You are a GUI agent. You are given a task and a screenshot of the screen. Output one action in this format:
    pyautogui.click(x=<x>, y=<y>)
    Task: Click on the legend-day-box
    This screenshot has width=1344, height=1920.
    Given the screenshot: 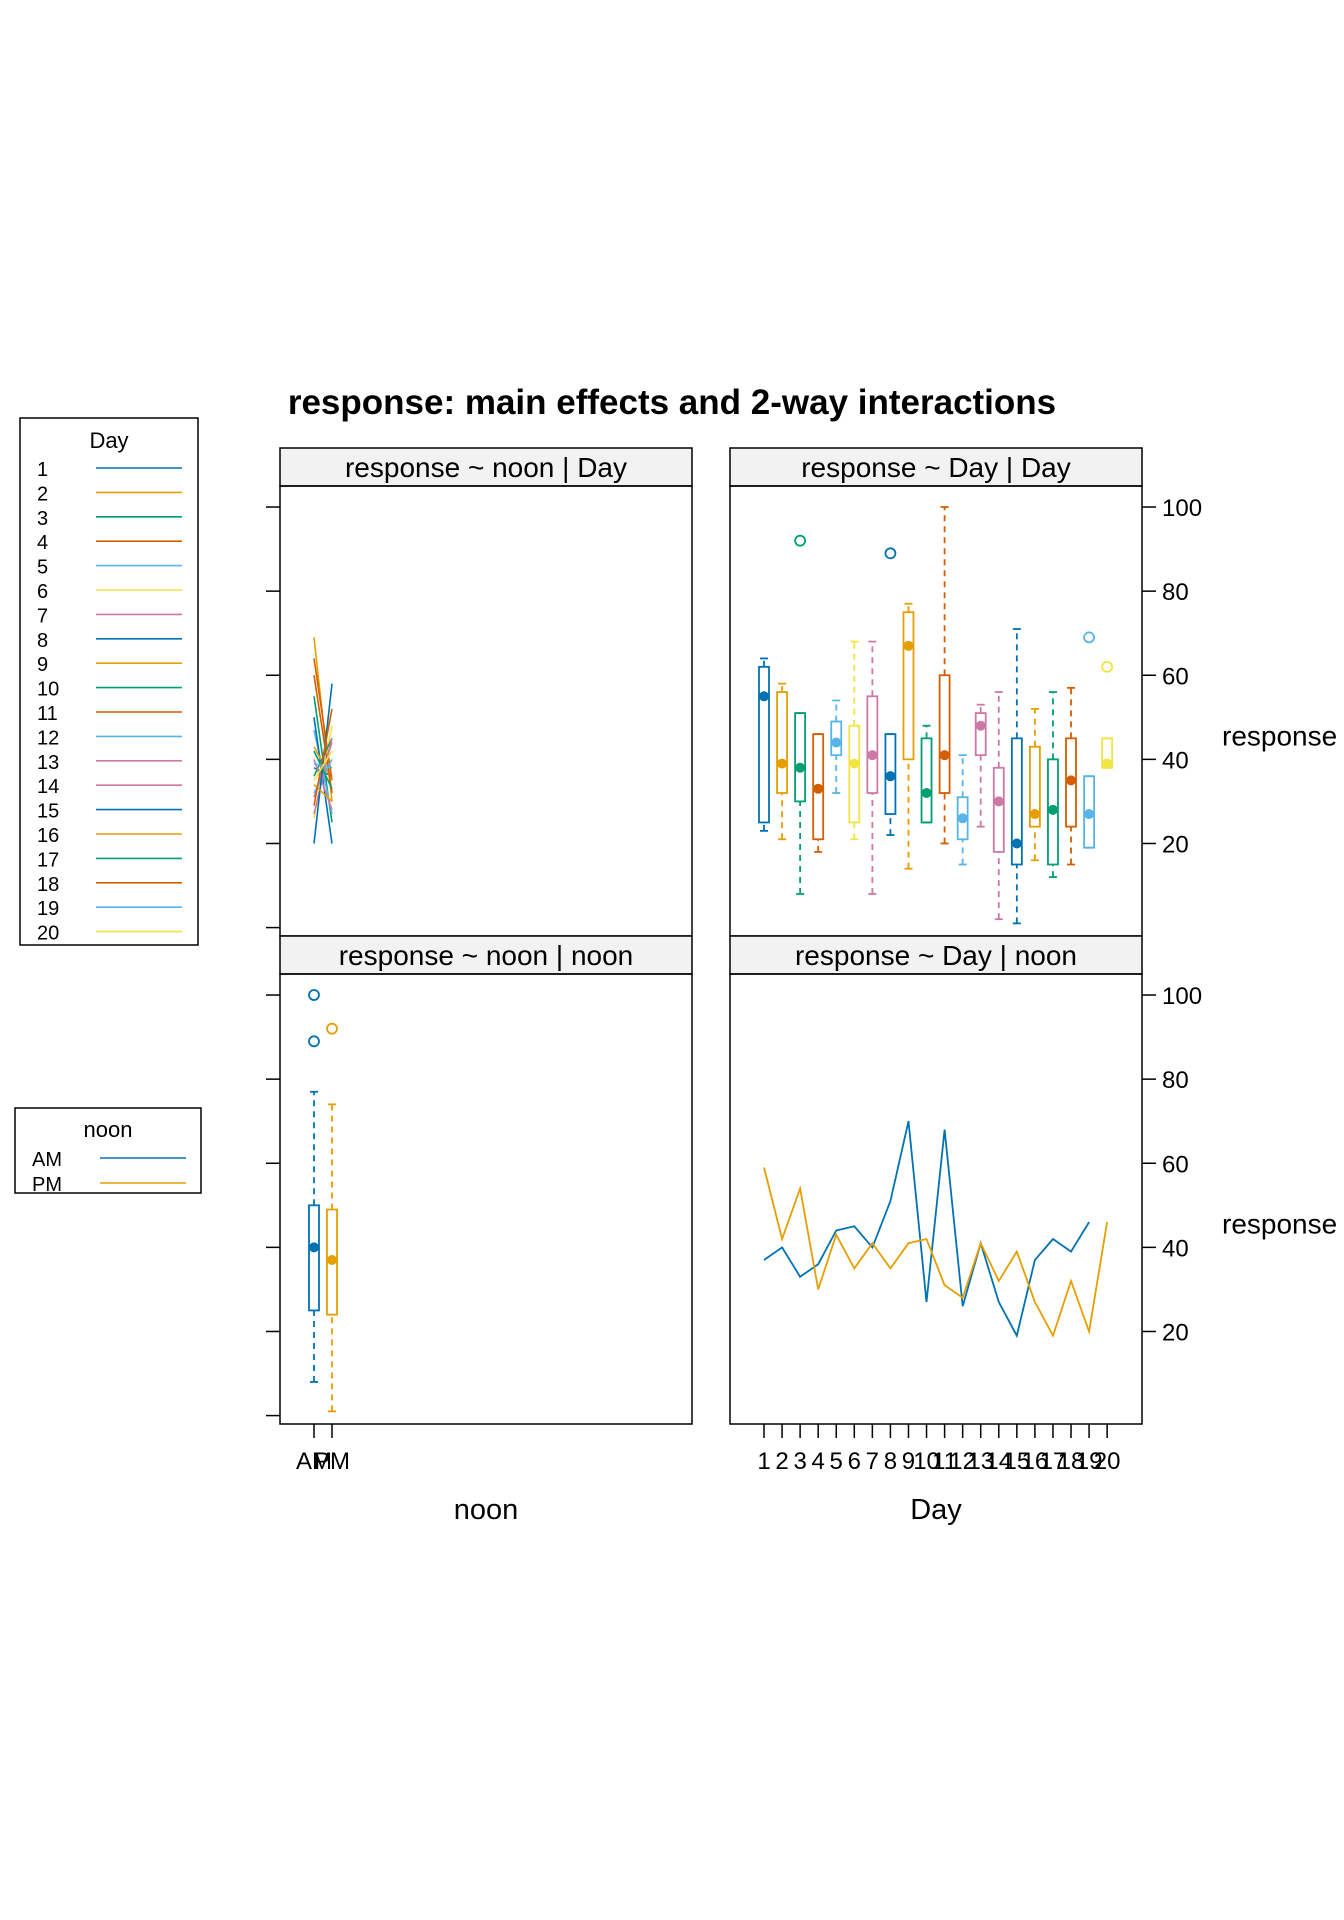 What is the action you would take?
    pyautogui.click(x=109, y=681)
    